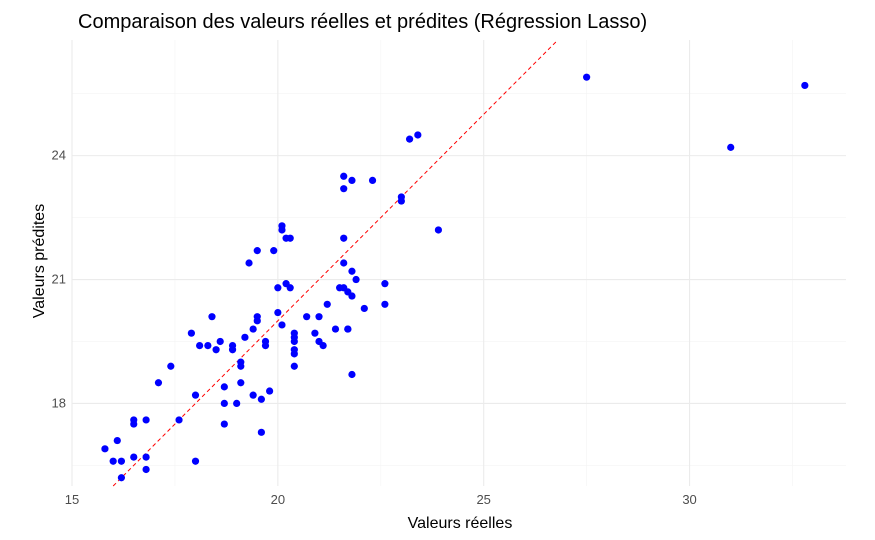  I want to click on x-tick-label: 15, so click(72, 499).